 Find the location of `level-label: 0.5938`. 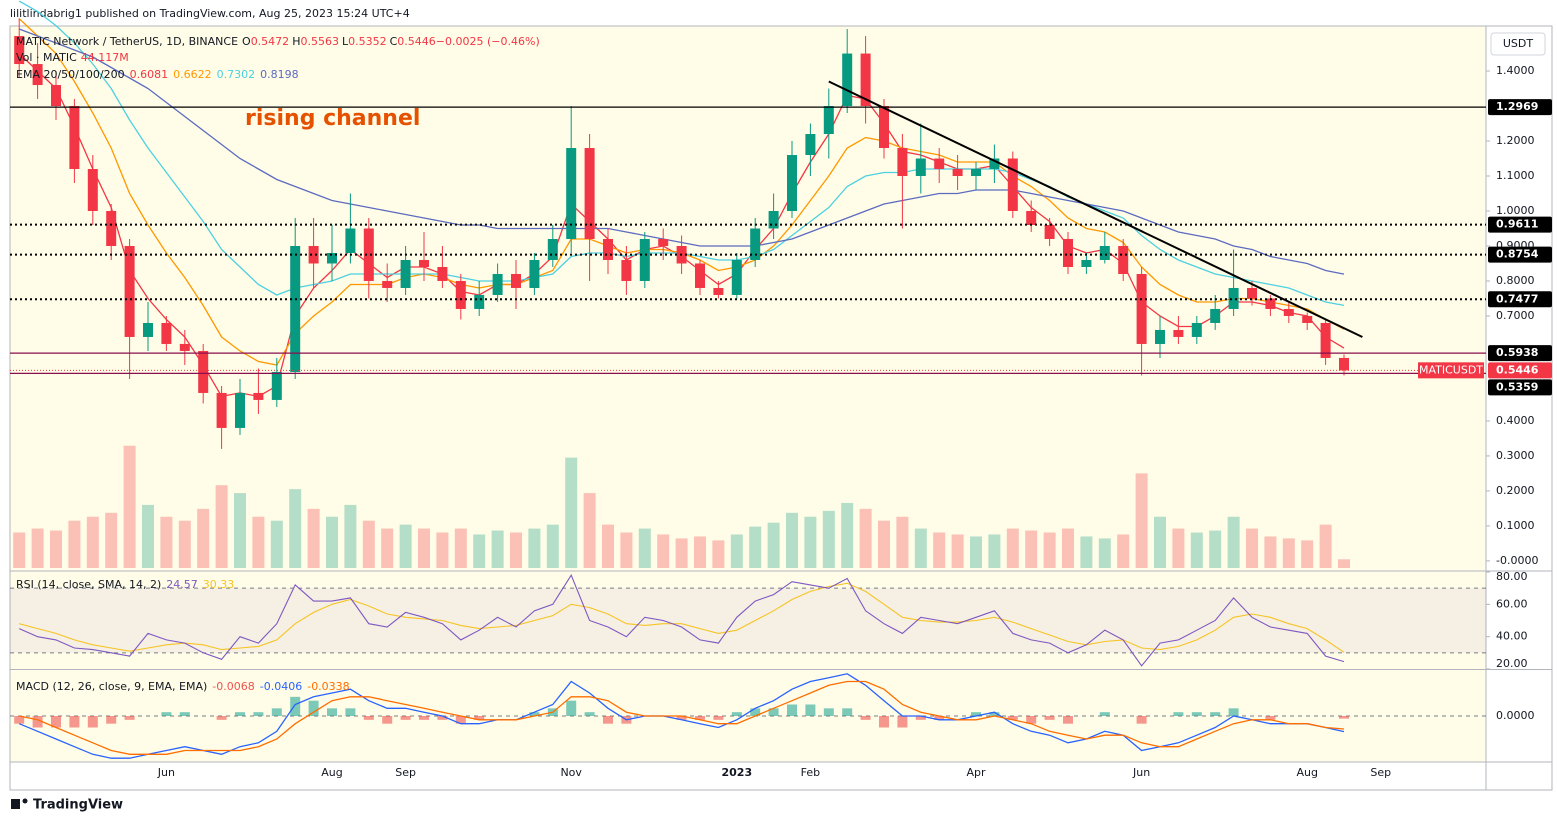

level-label: 0.5938 is located at coordinates (1517, 352).